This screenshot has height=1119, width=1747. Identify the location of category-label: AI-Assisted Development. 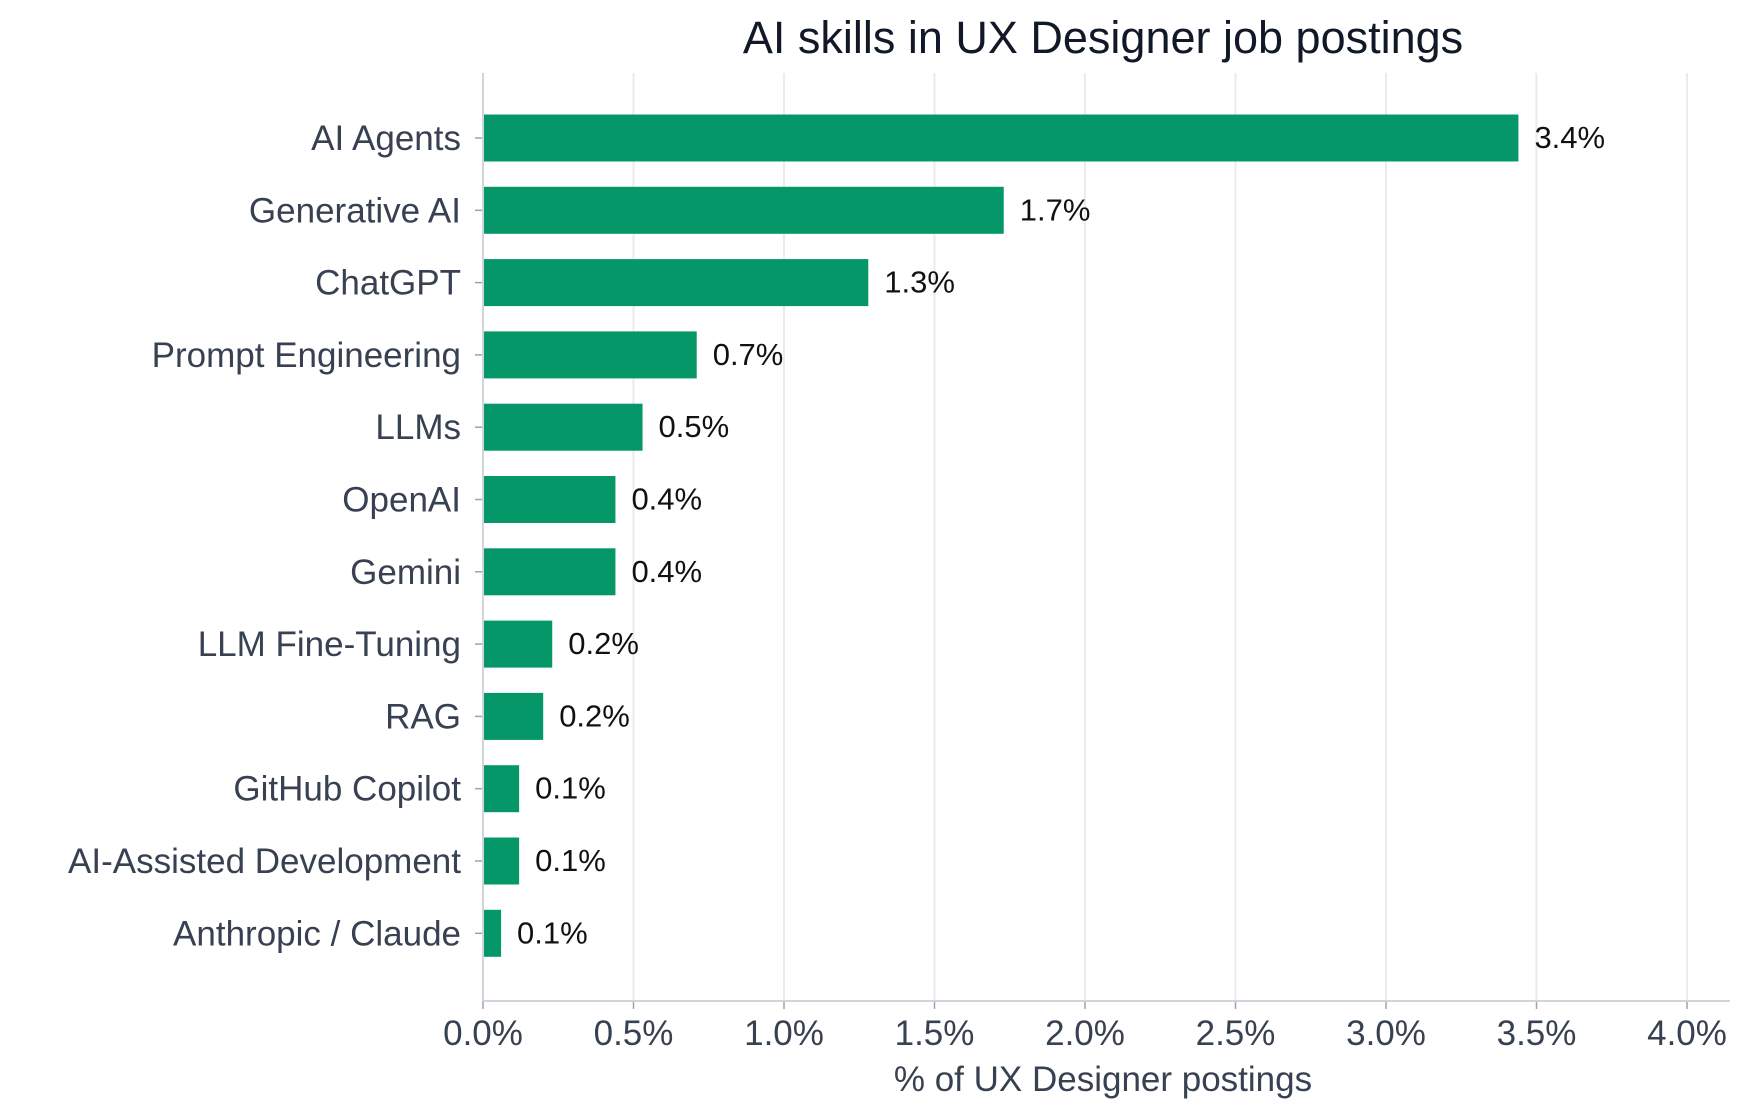
(264, 861).